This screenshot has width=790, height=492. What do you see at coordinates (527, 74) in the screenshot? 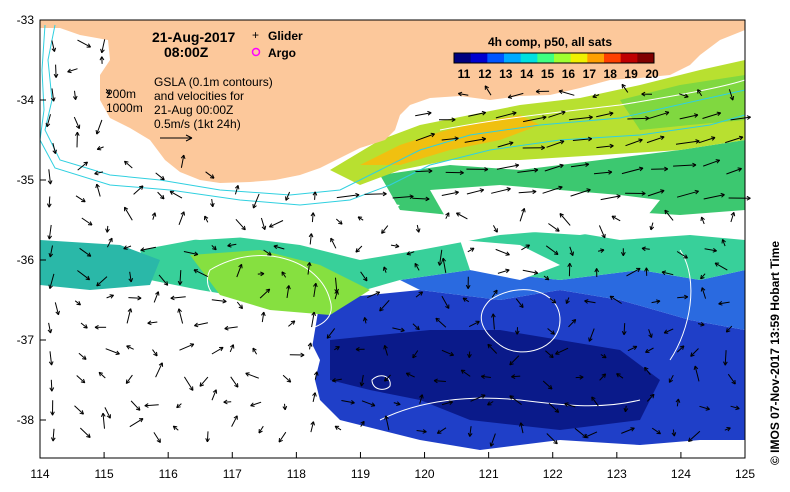
I see `colorbar-tick-label: 14` at bounding box center [527, 74].